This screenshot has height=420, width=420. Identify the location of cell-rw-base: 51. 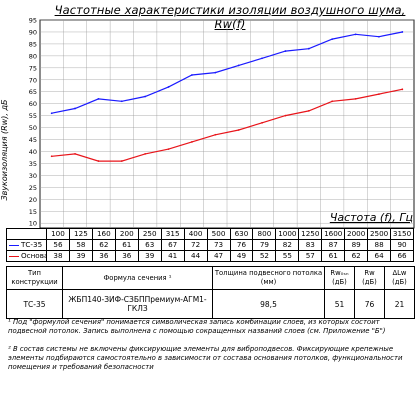
(339, 304).